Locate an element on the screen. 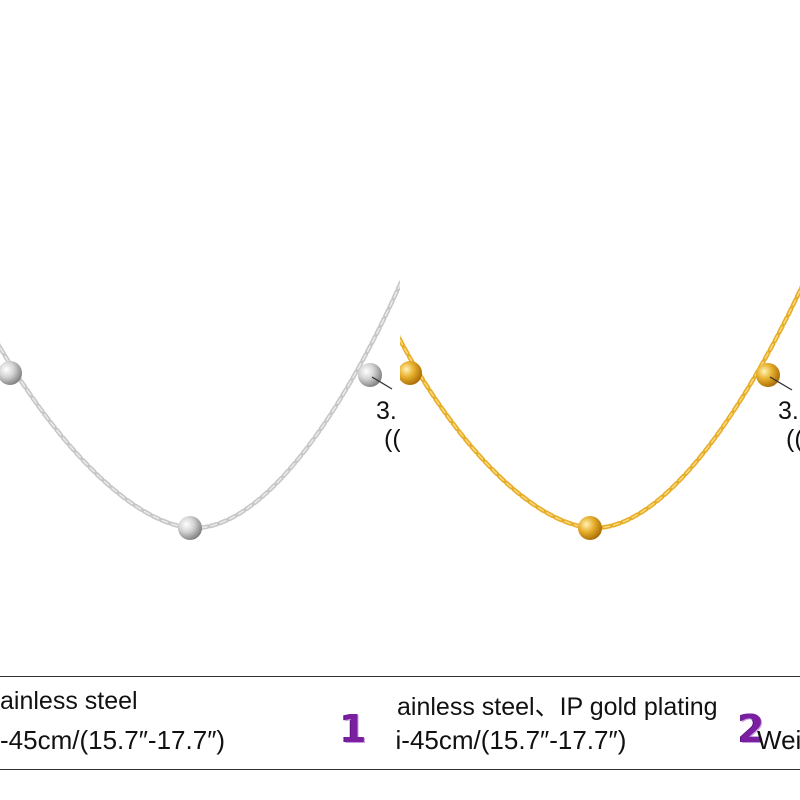  option-number-badge: 2 is located at coordinates (751, 729).